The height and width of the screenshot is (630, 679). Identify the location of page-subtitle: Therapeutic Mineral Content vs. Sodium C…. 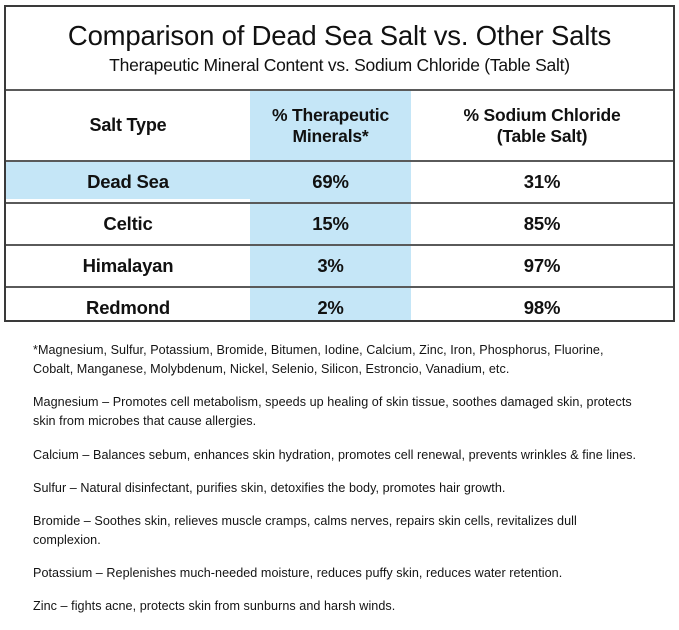
(339, 64).